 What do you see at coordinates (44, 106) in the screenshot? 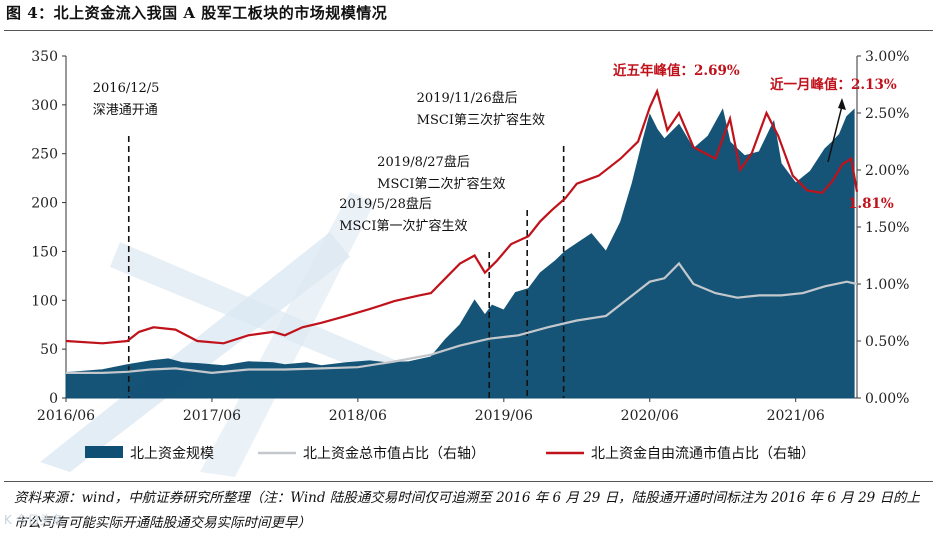
I see `left-tick-label: 300` at bounding box center [44, 106].